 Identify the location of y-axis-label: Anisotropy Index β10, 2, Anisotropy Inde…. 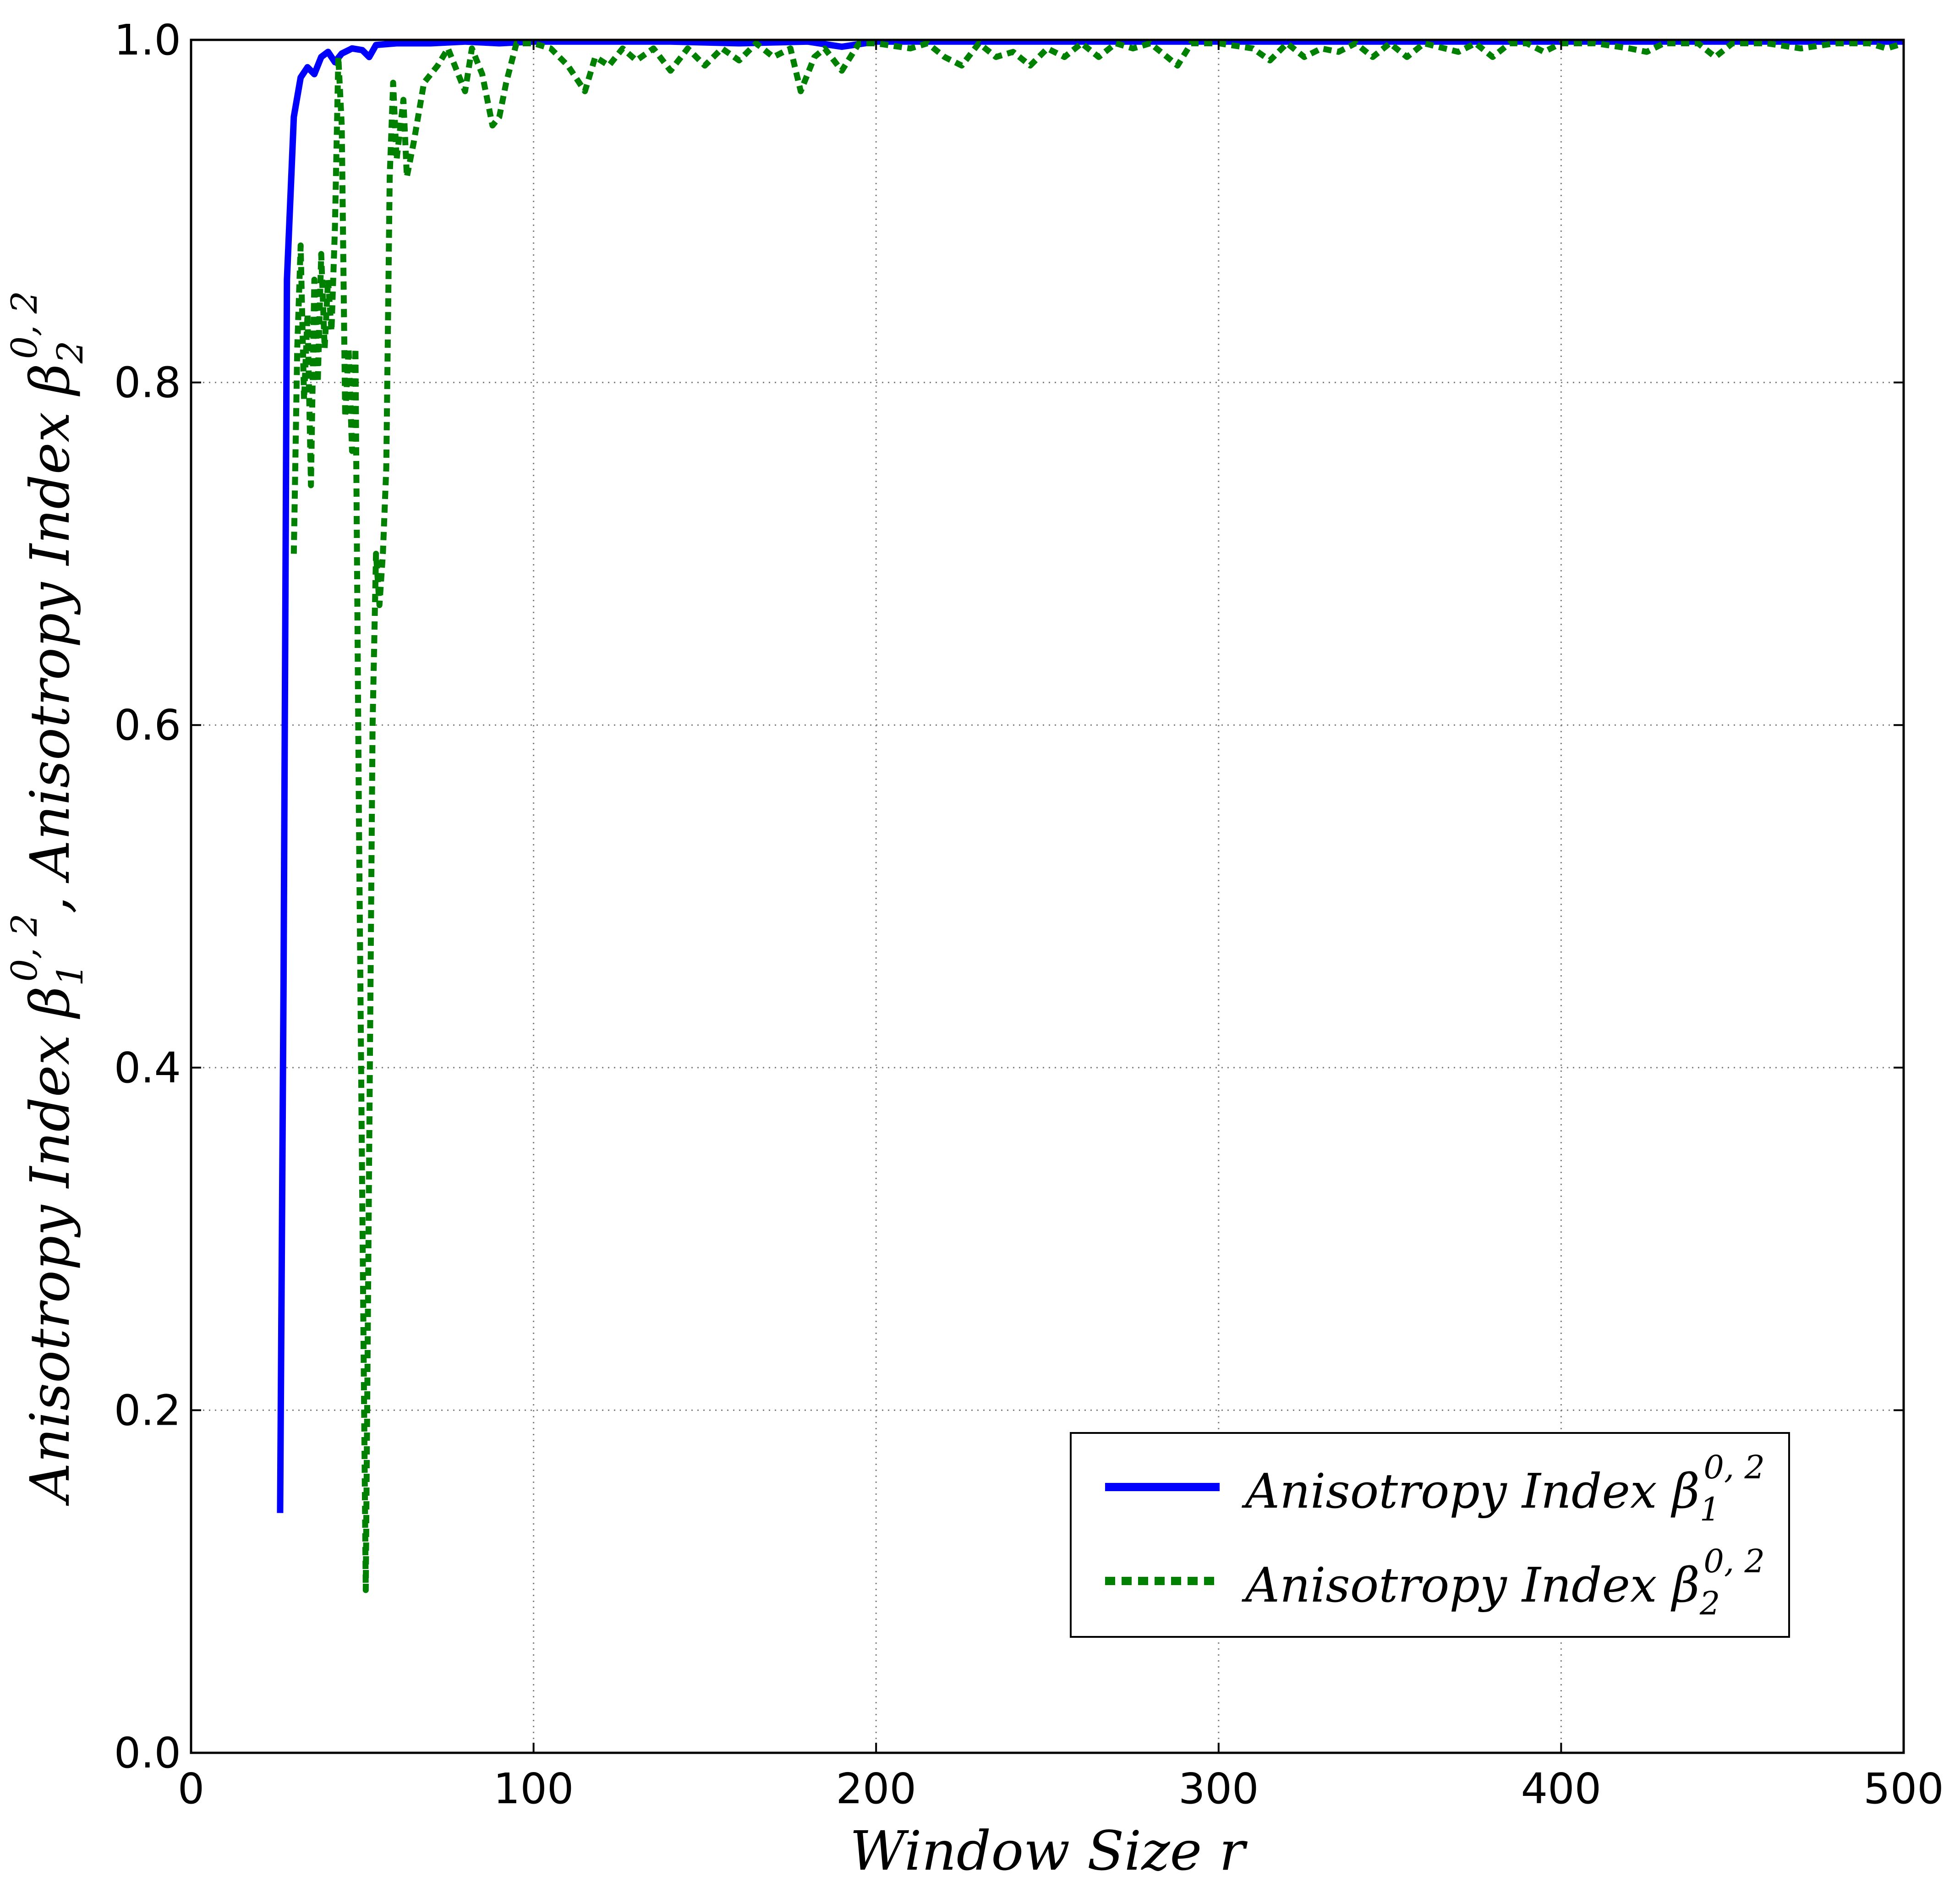
(47, 898).